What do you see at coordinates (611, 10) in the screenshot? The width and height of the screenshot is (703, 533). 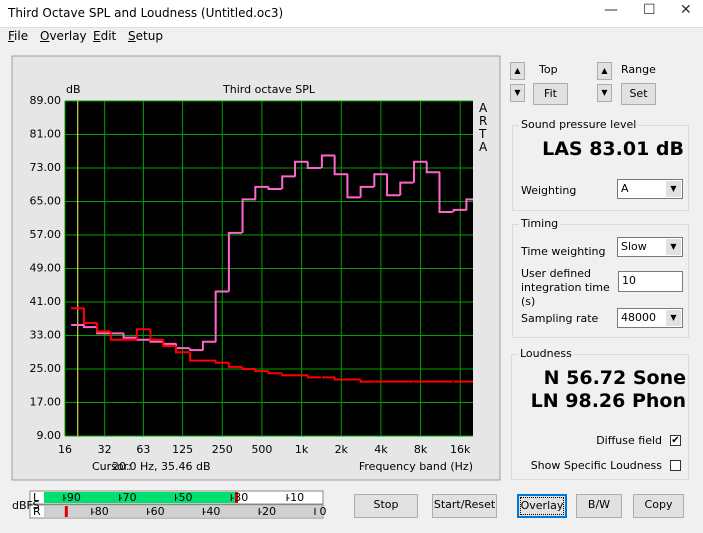 I see `minimize-button: —` at bounding box center [611, 10].